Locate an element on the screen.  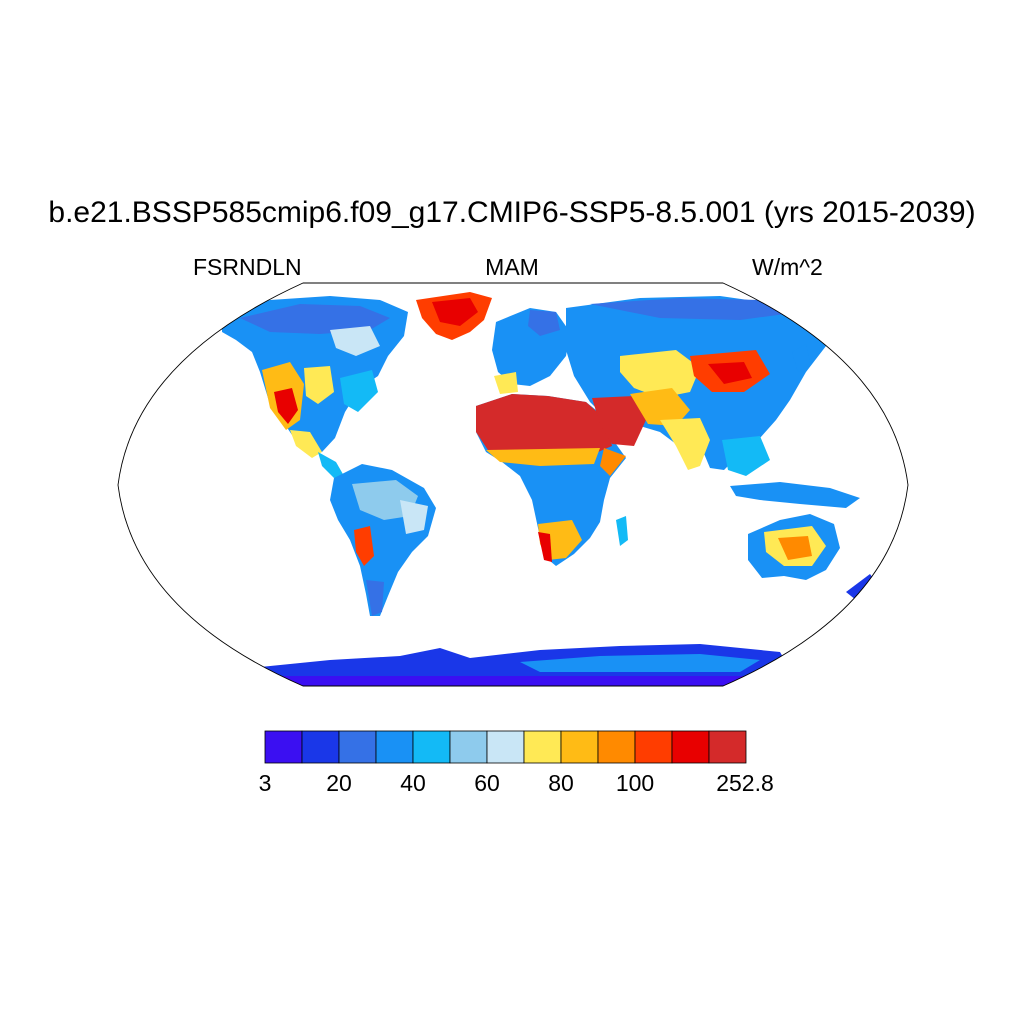
sahel is located at coordinates (543, 457).